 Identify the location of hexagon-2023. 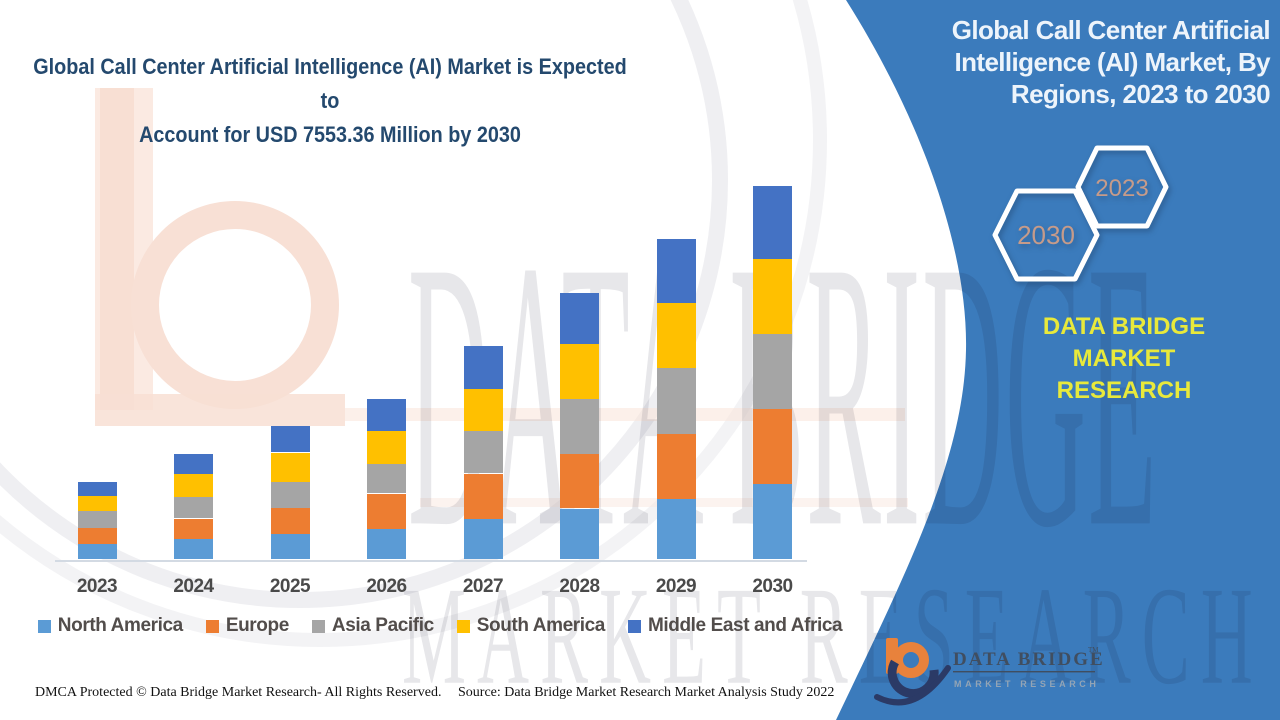
(1122, 187).